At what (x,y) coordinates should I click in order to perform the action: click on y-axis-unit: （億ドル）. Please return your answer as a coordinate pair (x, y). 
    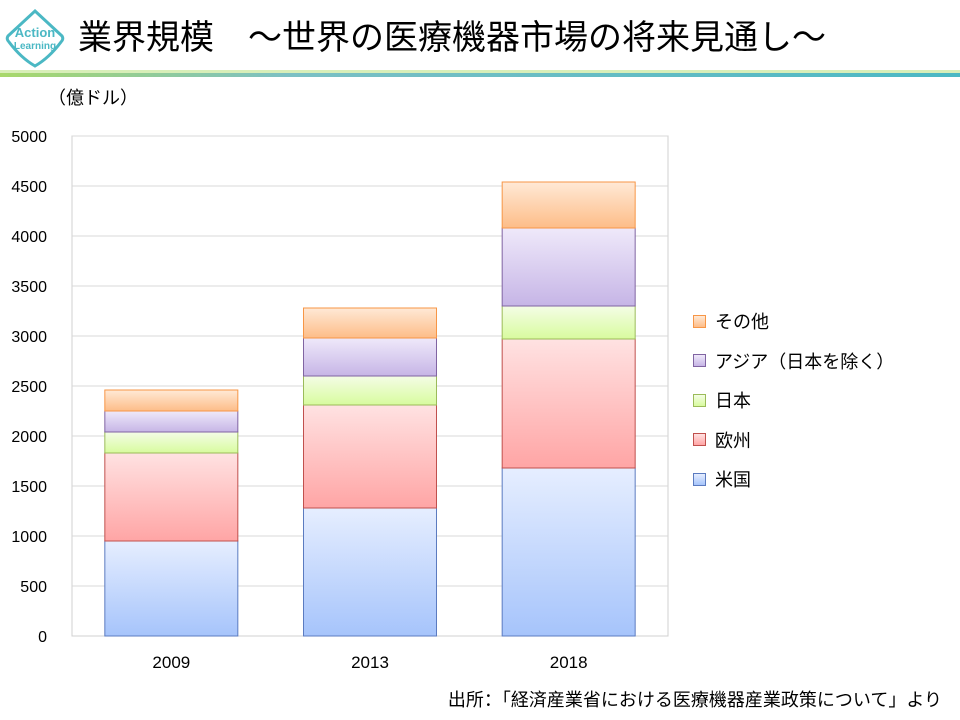
    Looking at the image, I should click on (93, 98).